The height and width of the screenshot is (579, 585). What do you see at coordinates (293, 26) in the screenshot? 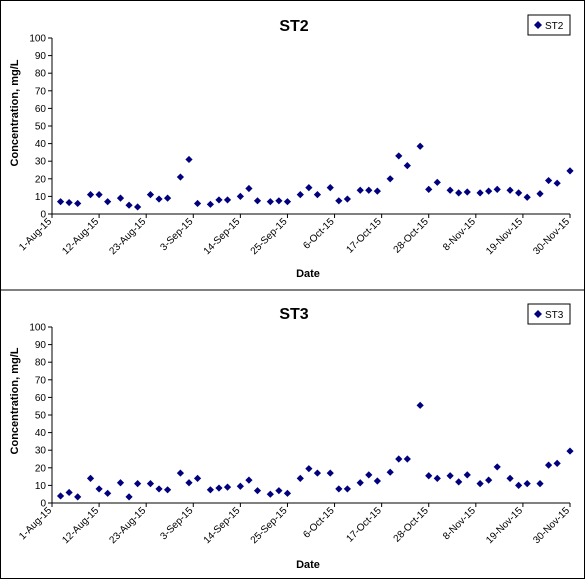
I see `chart-title: ST2` at bounding box center [293, 26].